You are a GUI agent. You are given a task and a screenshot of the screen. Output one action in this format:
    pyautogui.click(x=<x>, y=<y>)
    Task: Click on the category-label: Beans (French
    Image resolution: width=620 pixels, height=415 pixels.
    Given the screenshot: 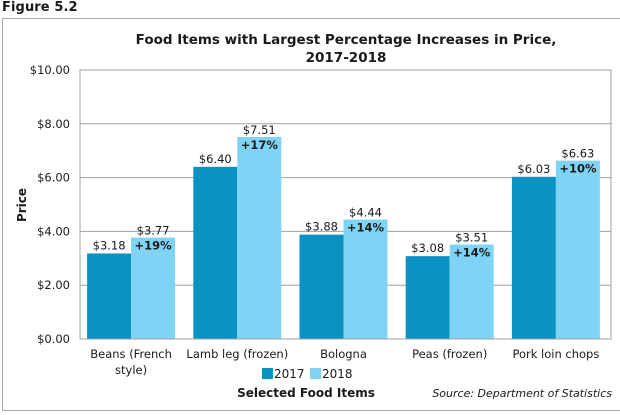 What is the action you would take?
    pyautogui.click(x=131, y=354)
    